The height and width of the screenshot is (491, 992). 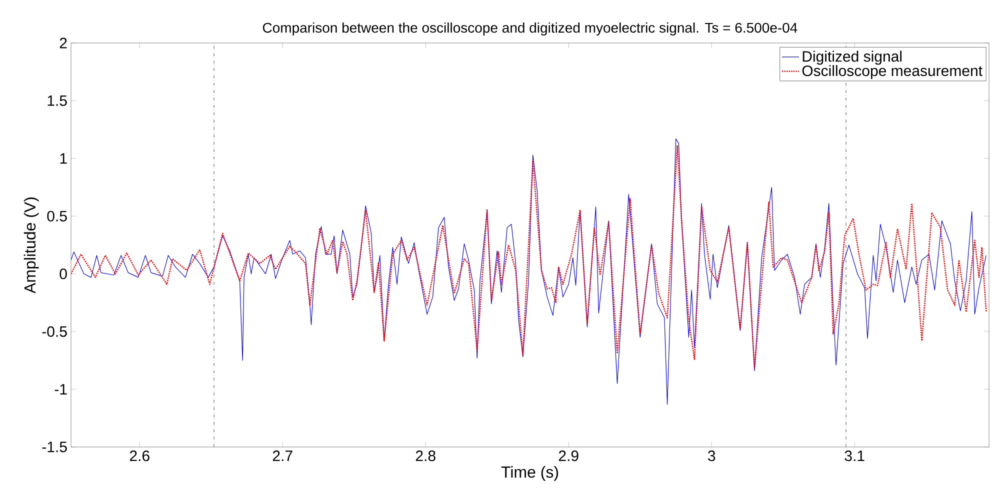 I want to click on y-tick-label: -1, so click(x=60, y=389).